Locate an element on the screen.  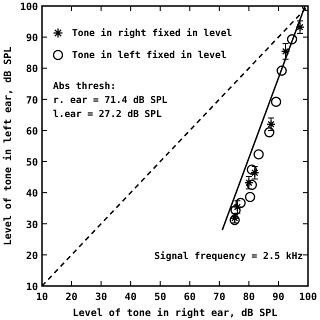
annotation: Signal frequency = 2.5 kHz is located at coordinates (229, 256).